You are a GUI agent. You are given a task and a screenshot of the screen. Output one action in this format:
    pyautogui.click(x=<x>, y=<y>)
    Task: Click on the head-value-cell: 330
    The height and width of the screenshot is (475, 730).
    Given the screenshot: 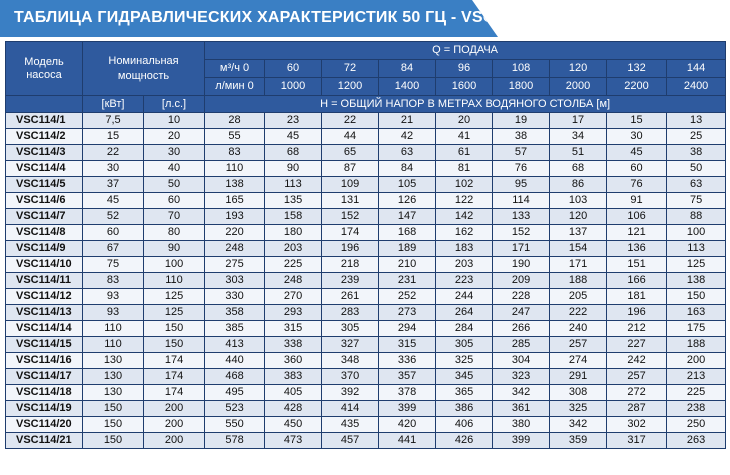 What is the action you would take?
    pyautogui.click(x=235, y=296)
    